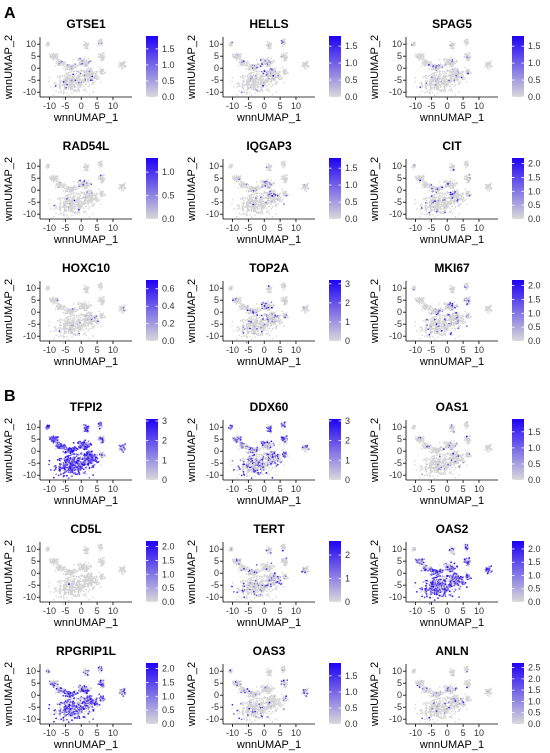 The width and height of the screenshot is (550, 753). I want to click on y-tick-label: 10, so click(214, 44).